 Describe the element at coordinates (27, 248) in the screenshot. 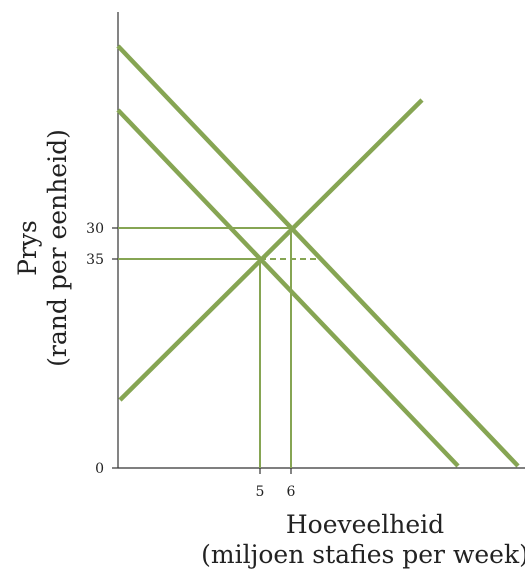

I see `y-axis-title: Prys` at that location.